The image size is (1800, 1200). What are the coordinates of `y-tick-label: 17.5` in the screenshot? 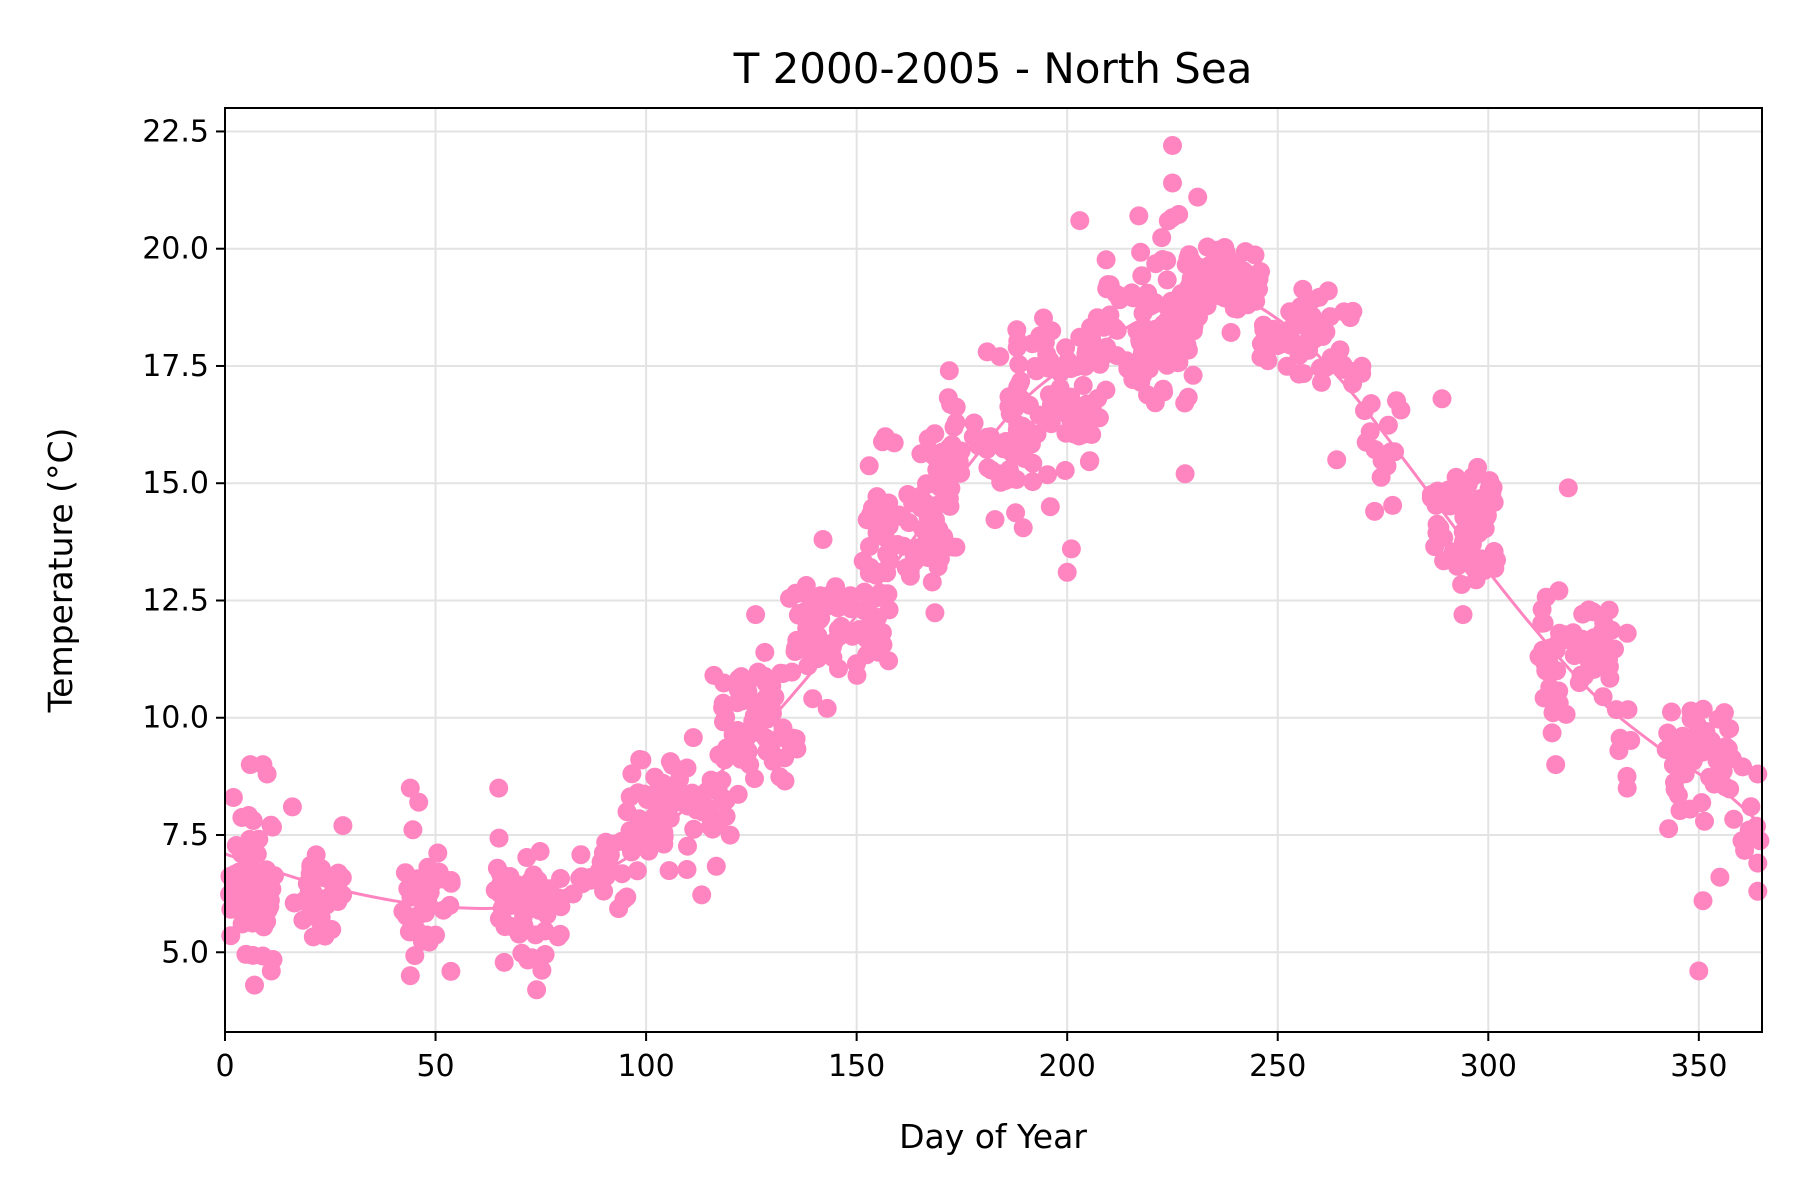 It's located at (175, 366).